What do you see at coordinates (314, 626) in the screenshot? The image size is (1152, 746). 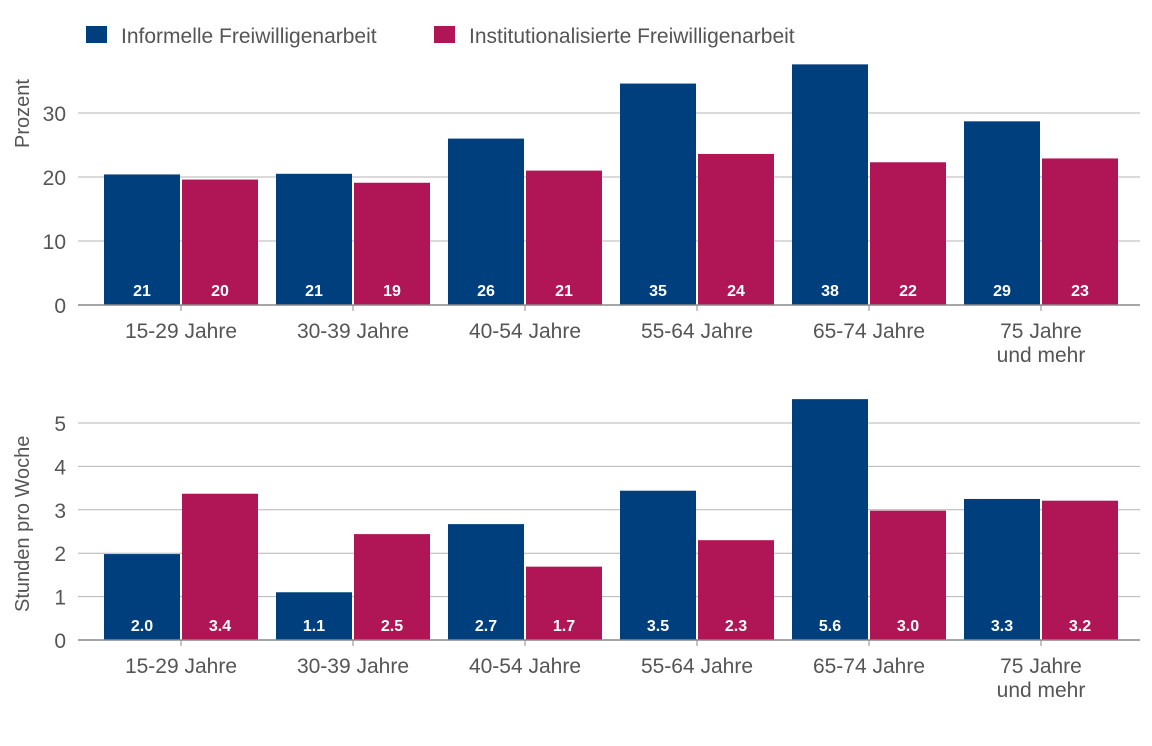 I see `data-label: 1.1` at bounding box center [314, 626].